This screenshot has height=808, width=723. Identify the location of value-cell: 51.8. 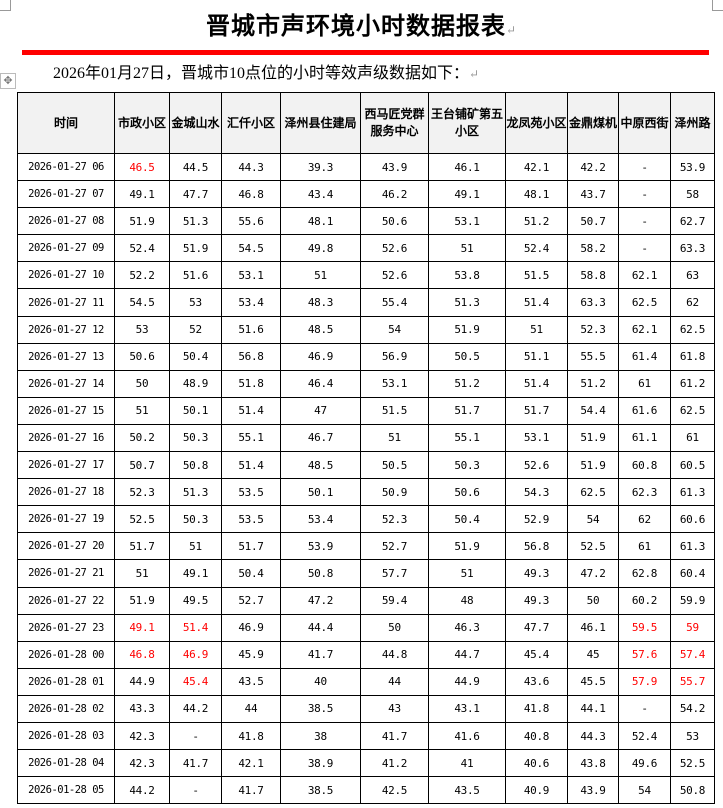
(251, 383).